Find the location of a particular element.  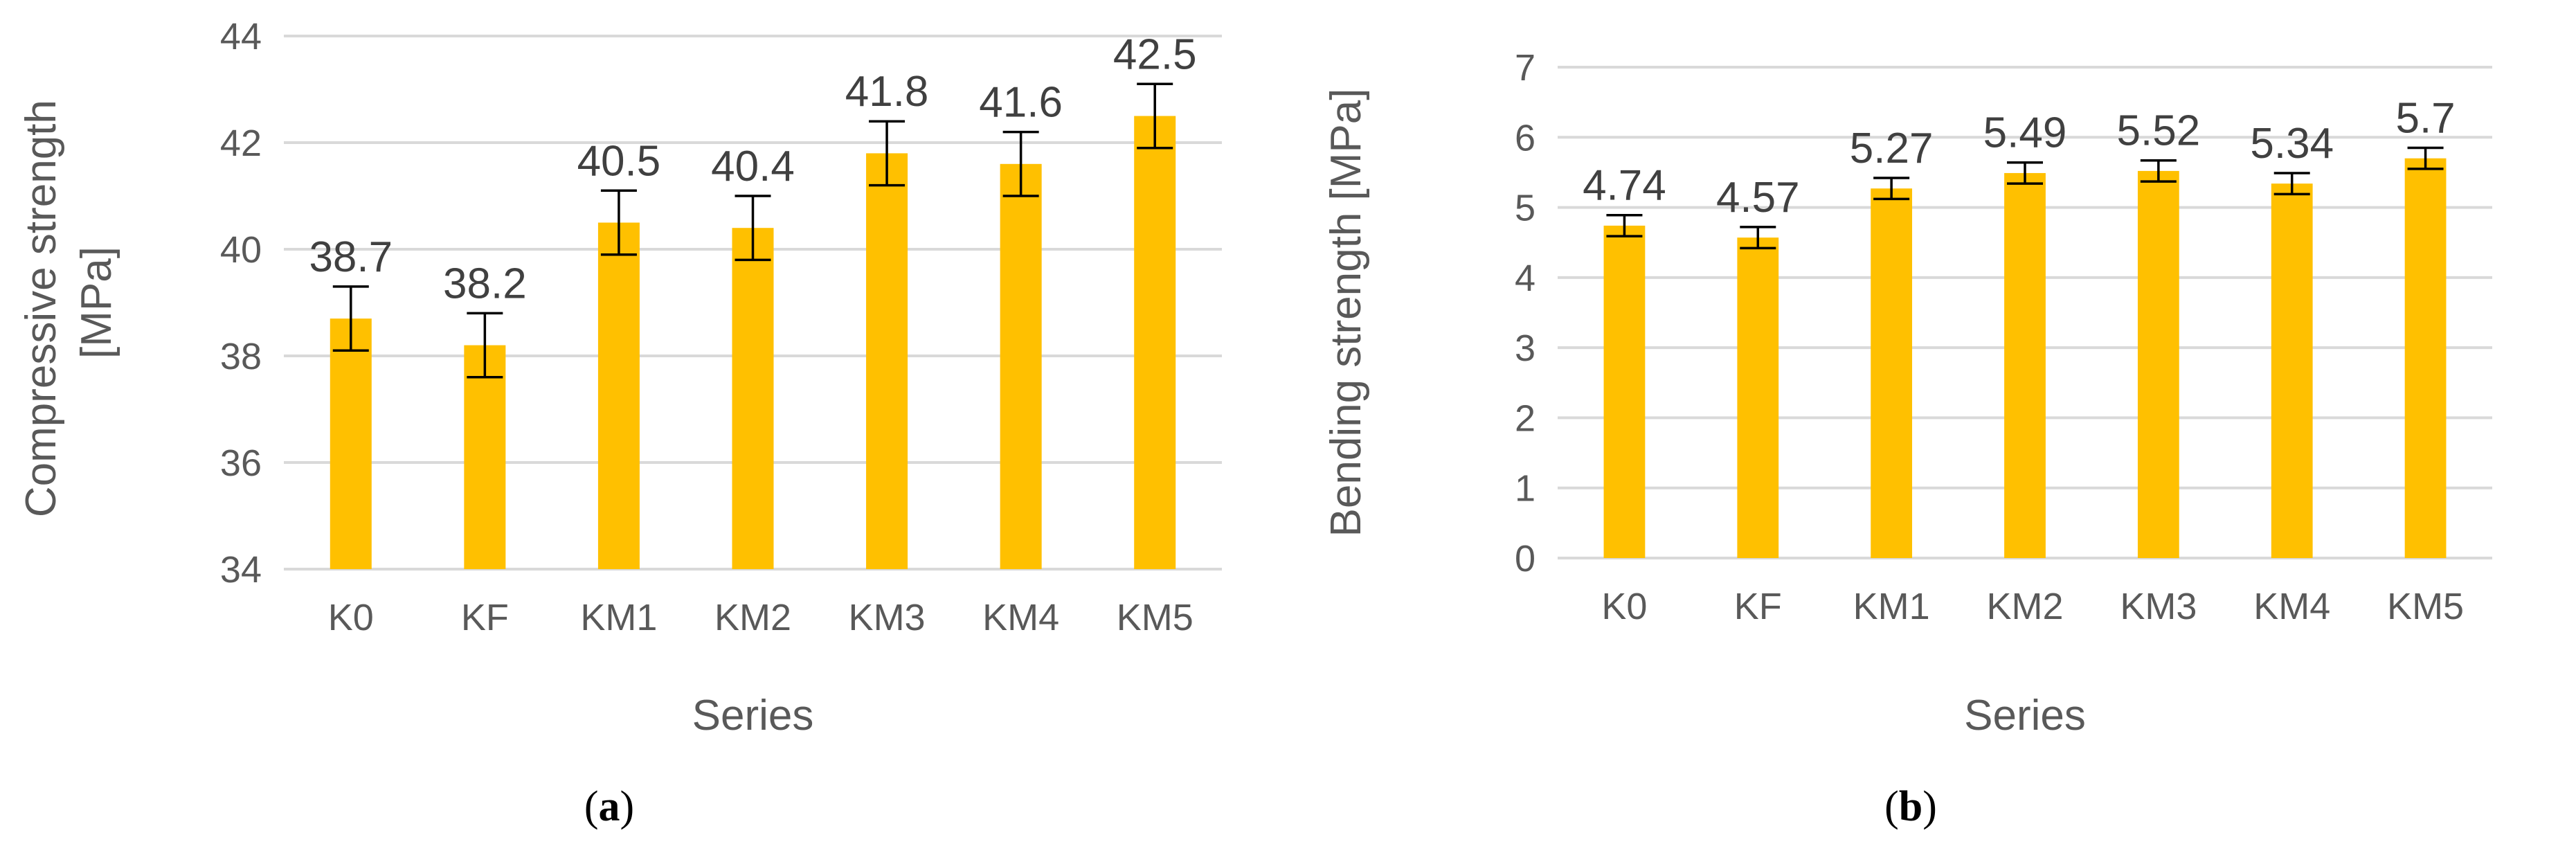

y-axis-title-line-1: Bending strength [MPa] is located at coordinates (1346, 313).